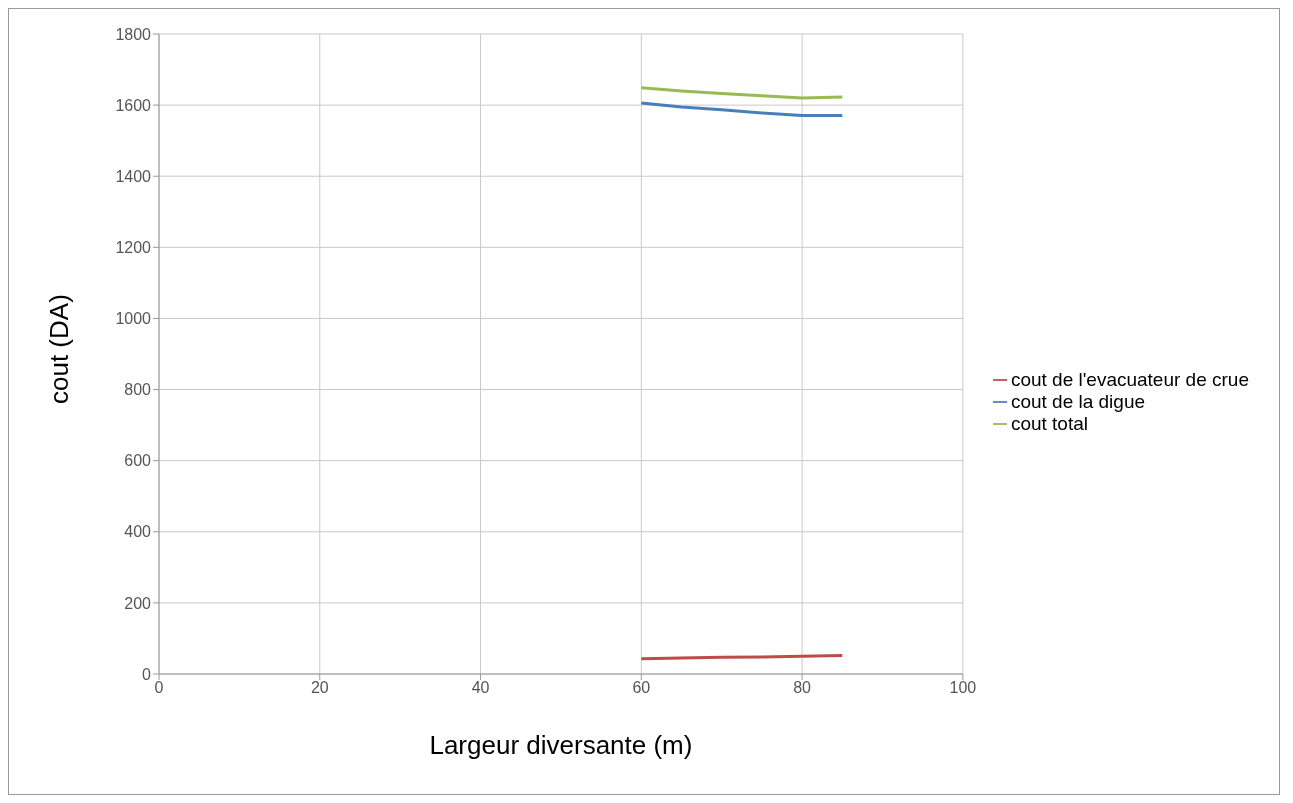 This screenshot has height=803, width=1293. Describe the element at coordinates (59, 349) in the screenshot. I see `y-axis-title: cout (DA)` at that location.